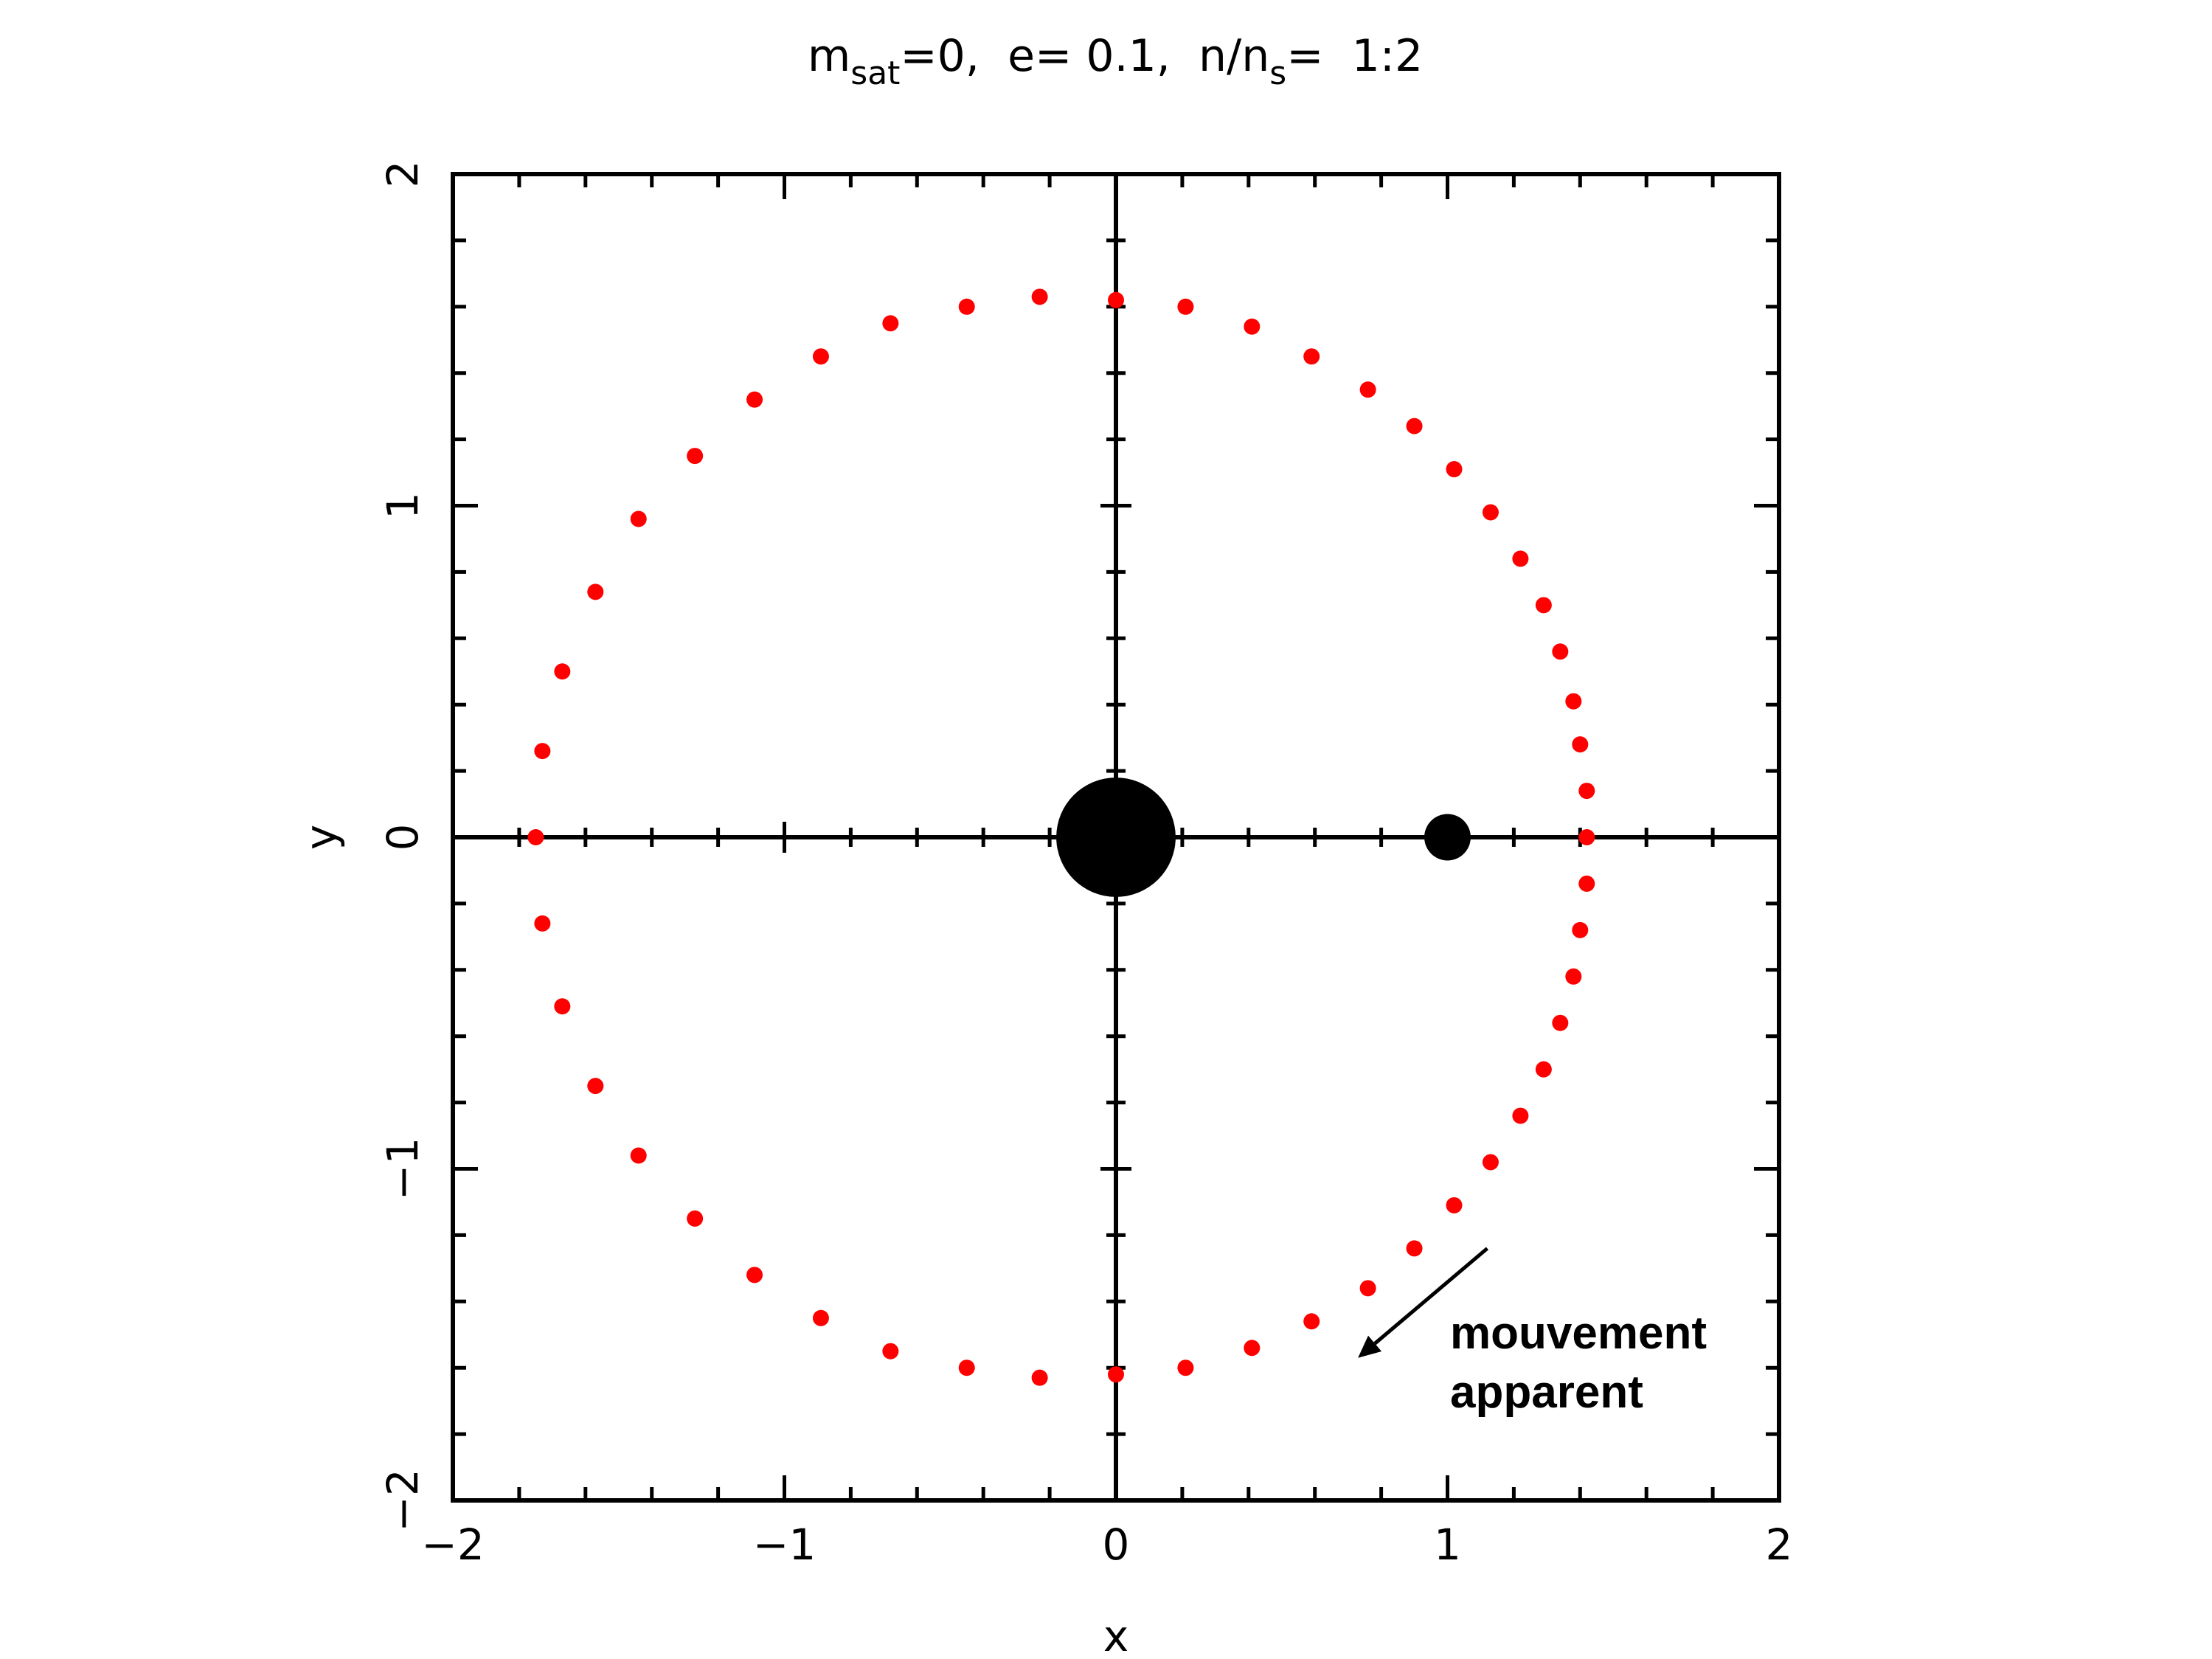  I want to click on y-tick-label: −1, so click(403, 1169).